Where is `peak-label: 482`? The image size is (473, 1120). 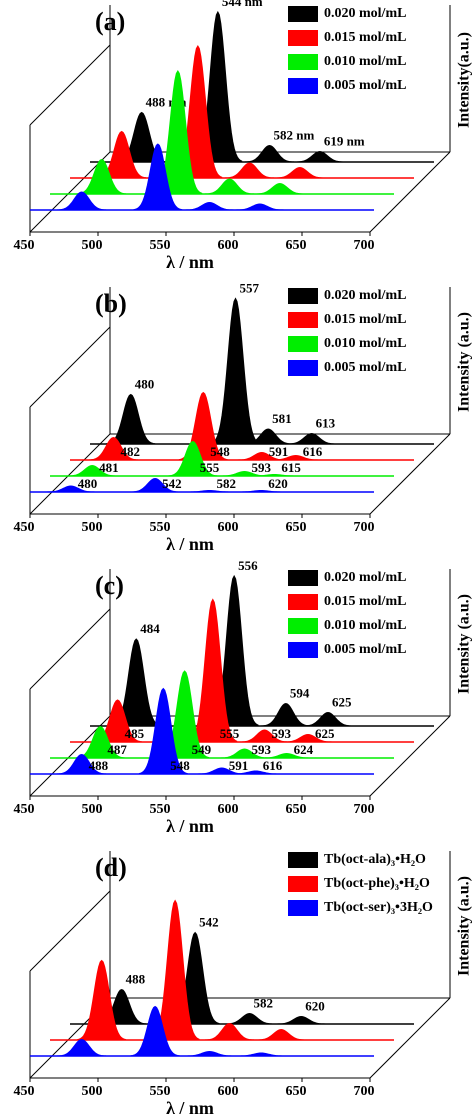
peak-label: 482 is located at coordinates (130, 451).